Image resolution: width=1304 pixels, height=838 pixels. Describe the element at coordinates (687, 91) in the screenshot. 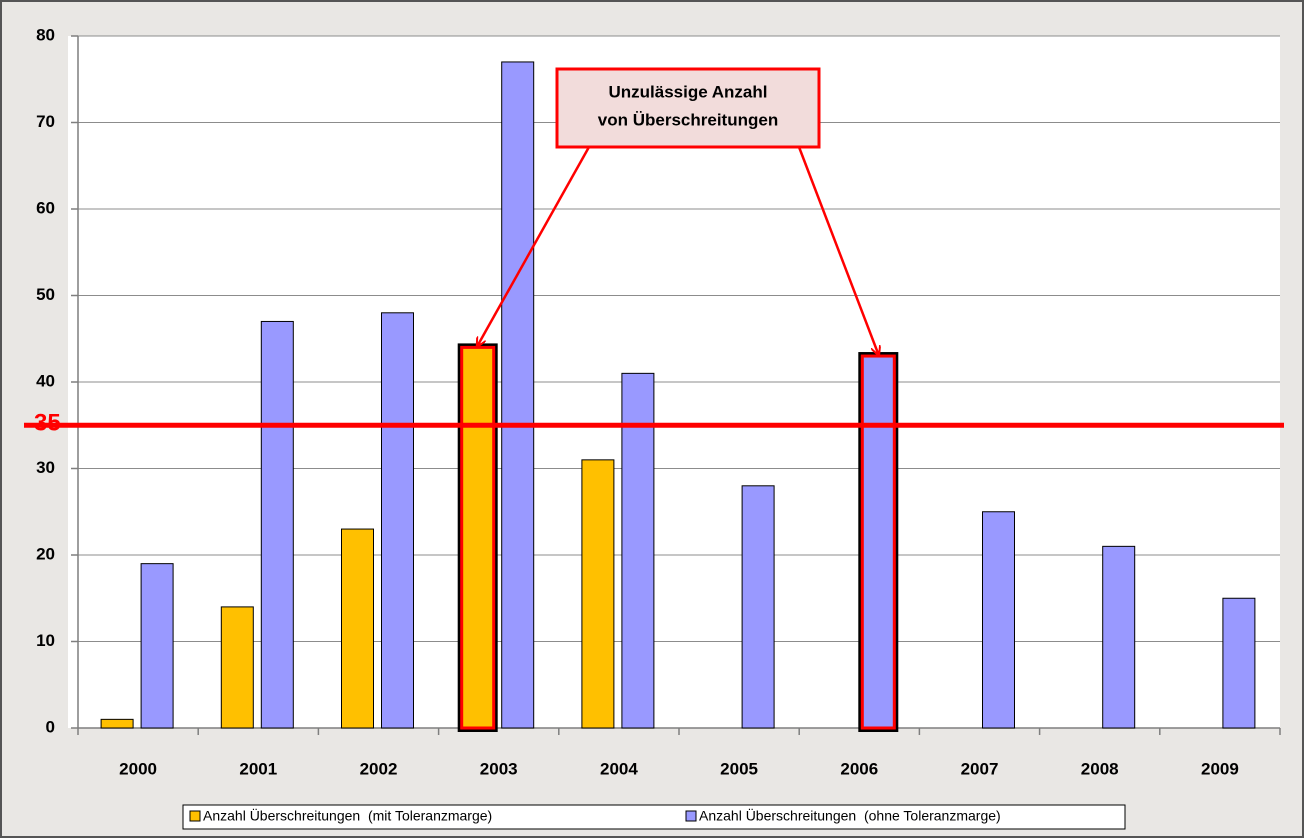

I see `annotation-text: Unzulässige Anzahl` at that location.